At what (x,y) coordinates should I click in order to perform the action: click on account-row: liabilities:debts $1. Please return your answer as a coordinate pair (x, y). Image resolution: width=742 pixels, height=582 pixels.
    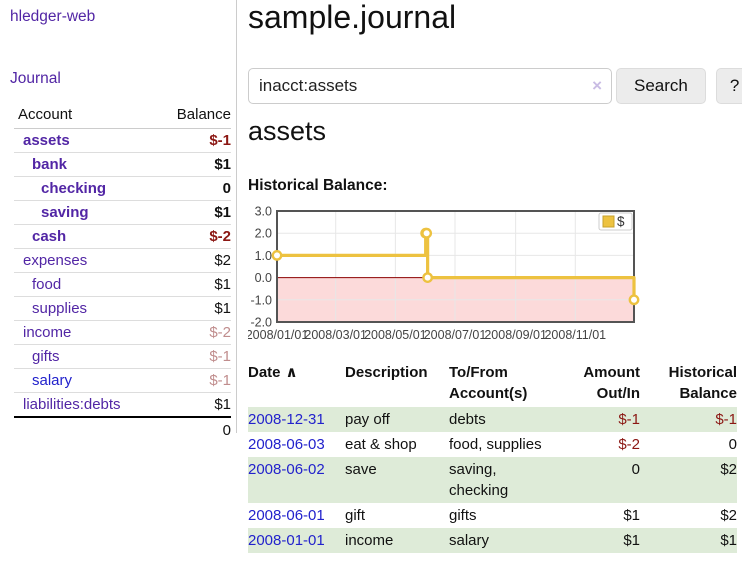
    Looking at the image, I should click on (122, 404).